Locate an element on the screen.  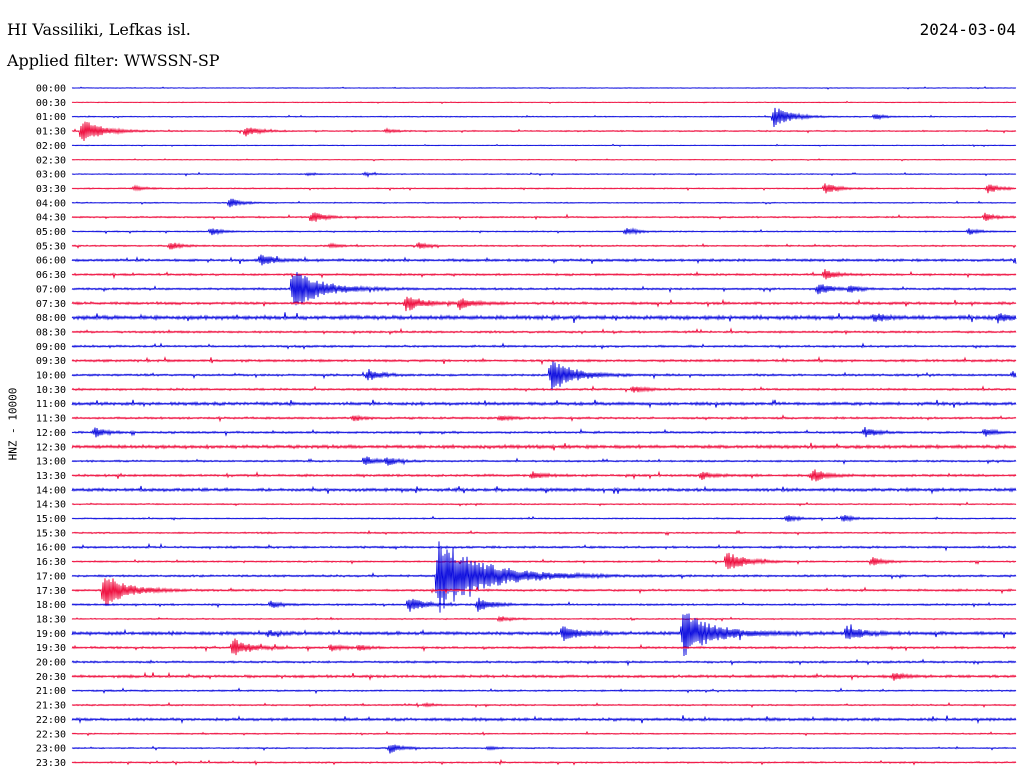
time-label-2230: 22:30 is located at coordinates (51, 734).